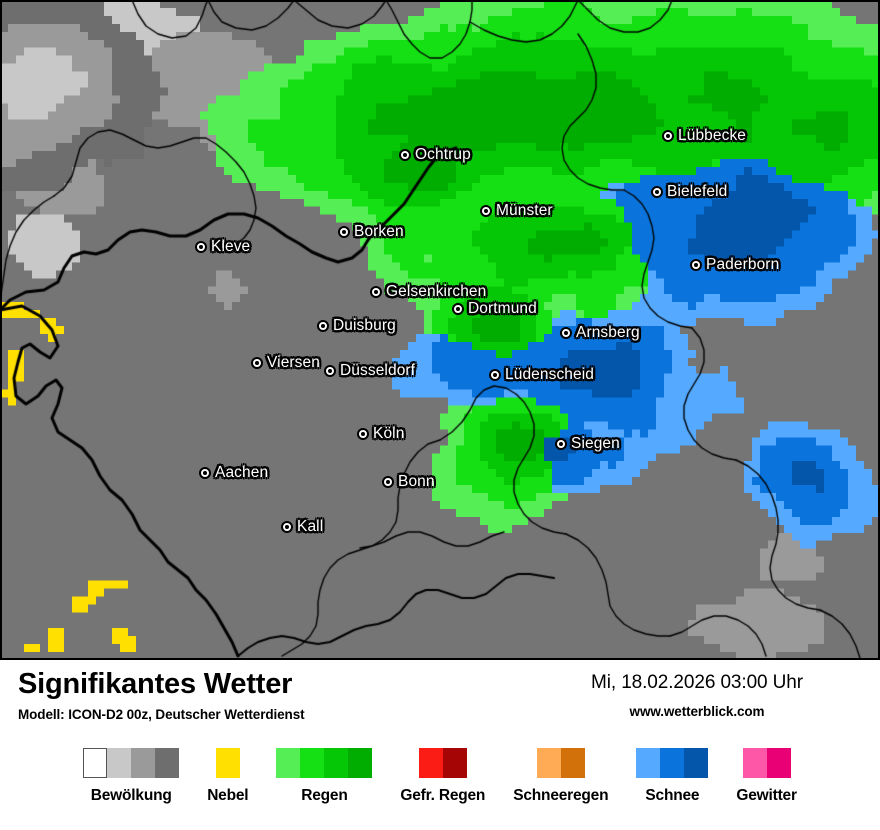 Image resolution: width=880 pixels, height=830 pixels. Describe the element at coordinates (608, 332) in the screenshot. I see `city-label: Arnsberg` at that location.